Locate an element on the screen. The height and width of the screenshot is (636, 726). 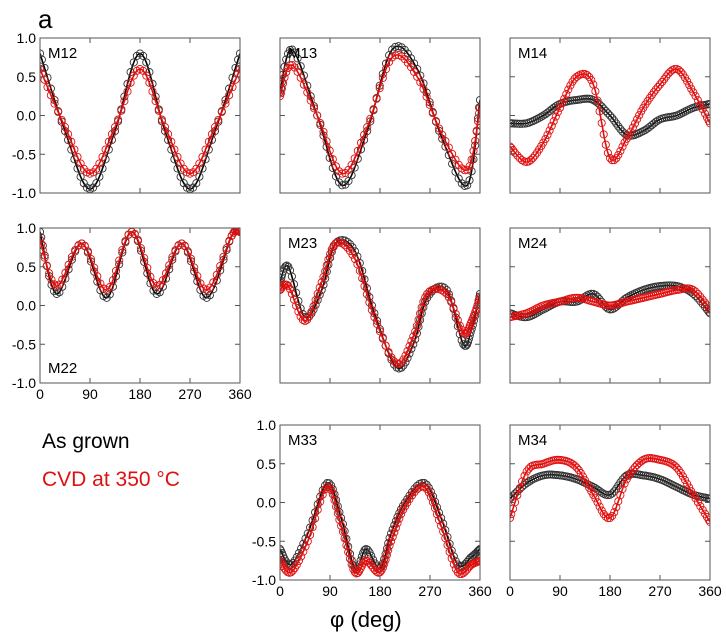
x-tick-label: 180 is located at coordinates (610, 591).